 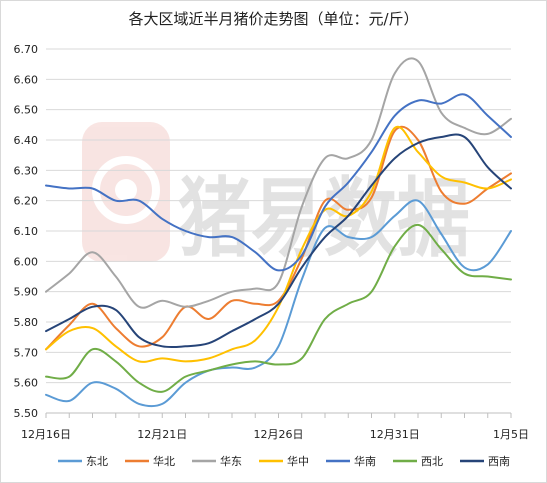 What do you see at coordinates (26, 170) in the screenshot?
I see `y-tick-label: 6.30` at bounding box center [26, 170].